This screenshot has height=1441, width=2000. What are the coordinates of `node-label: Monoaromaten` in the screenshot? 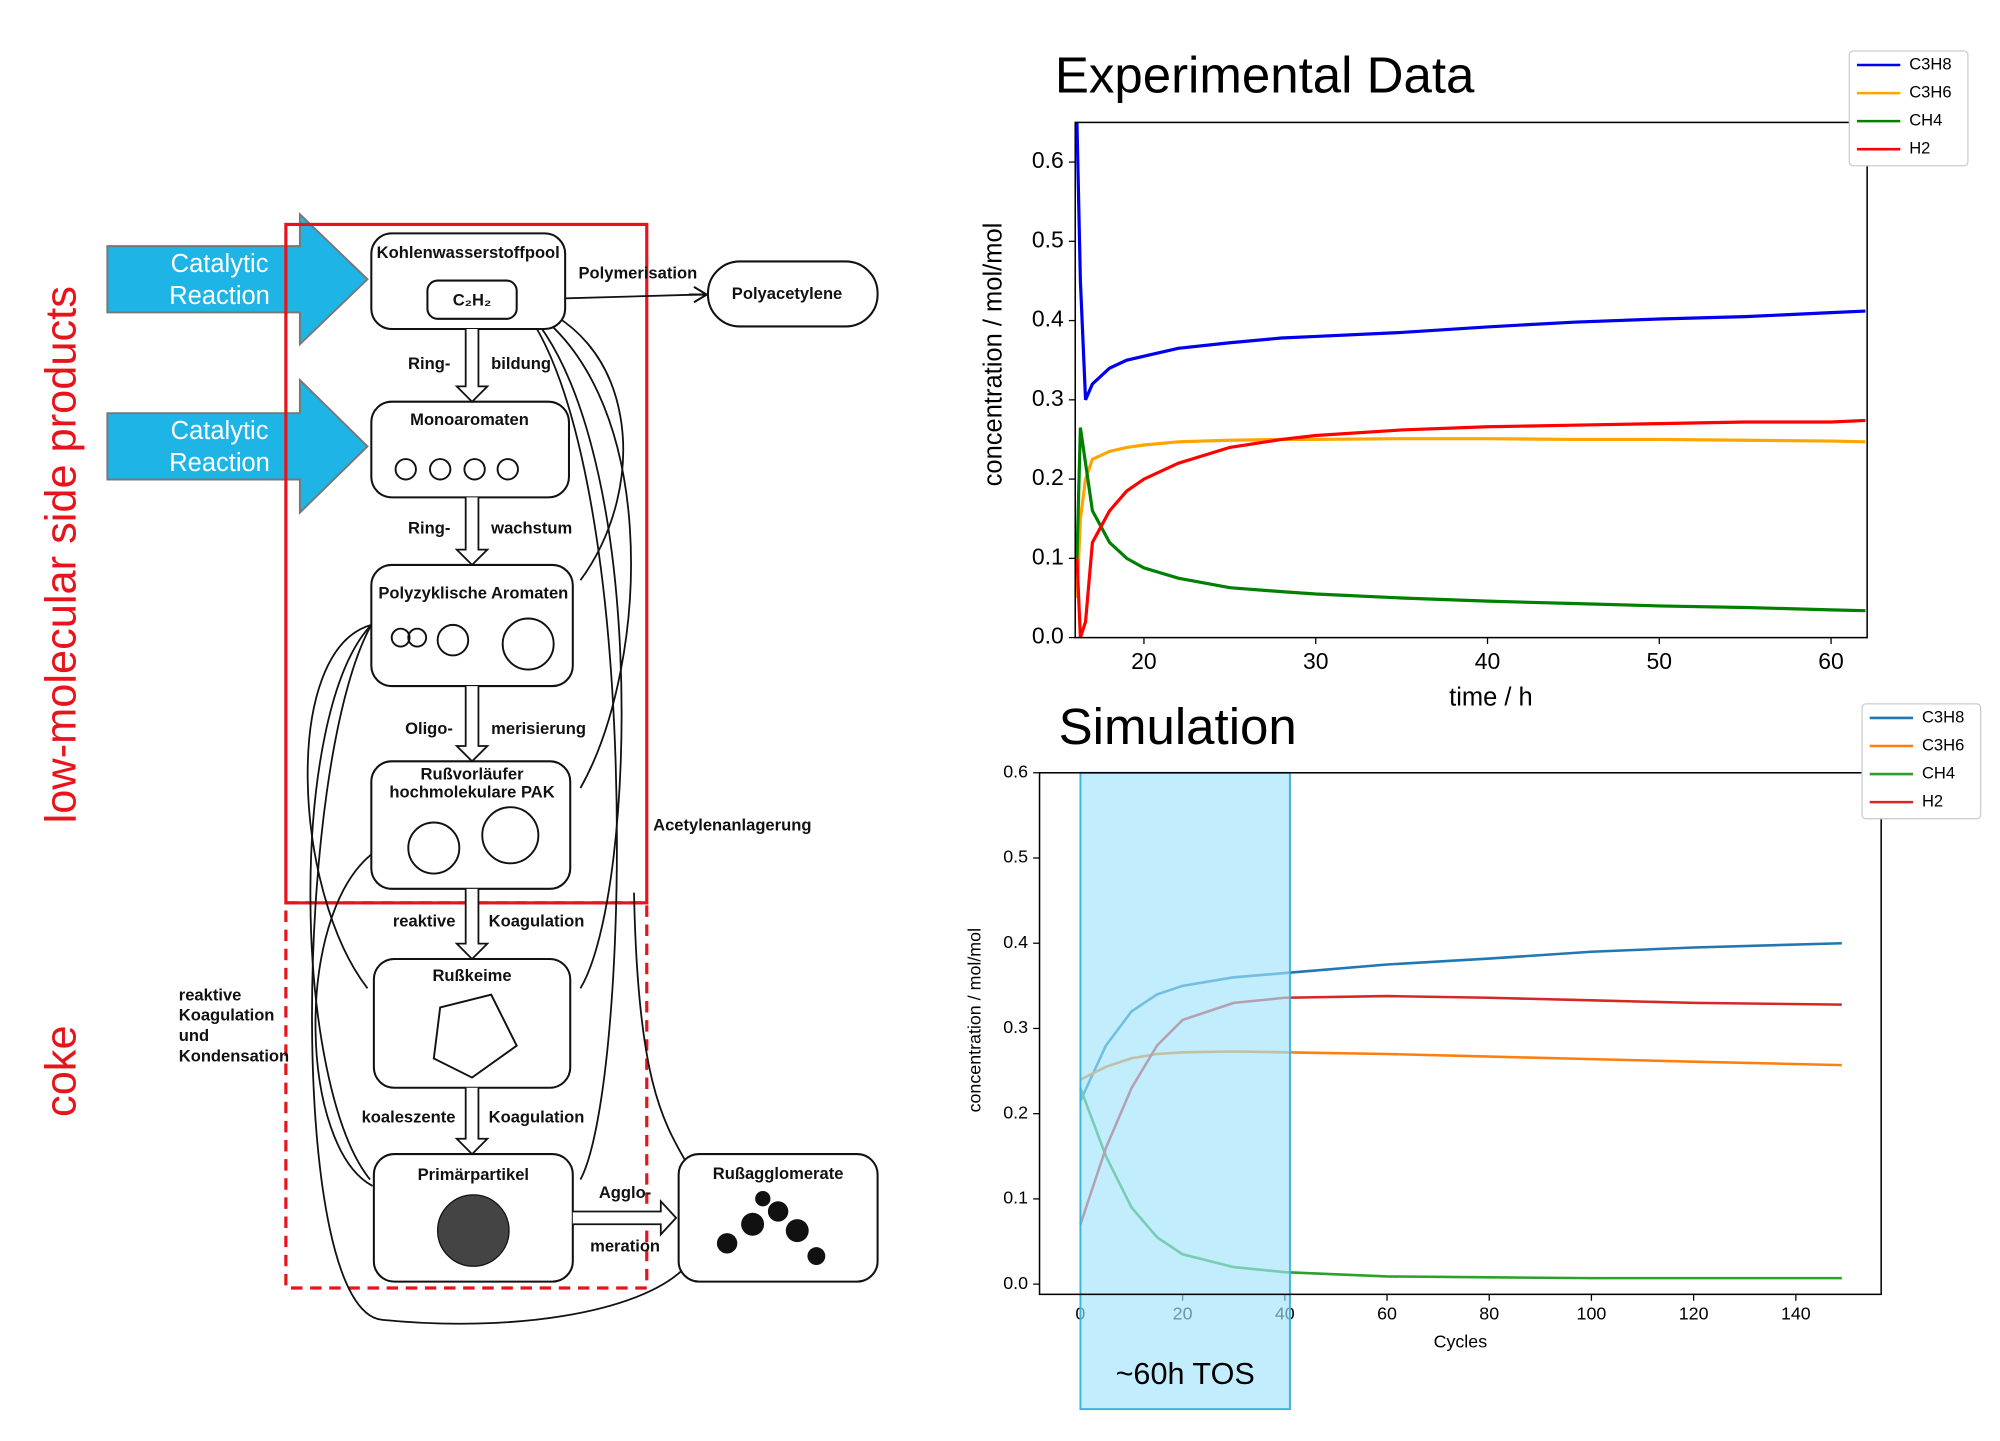 It's located at (469, 419).